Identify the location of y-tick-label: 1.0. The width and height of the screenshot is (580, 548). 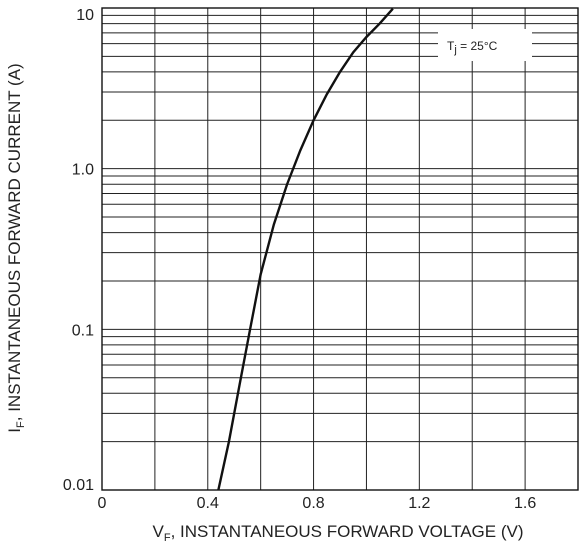
(83, 170).